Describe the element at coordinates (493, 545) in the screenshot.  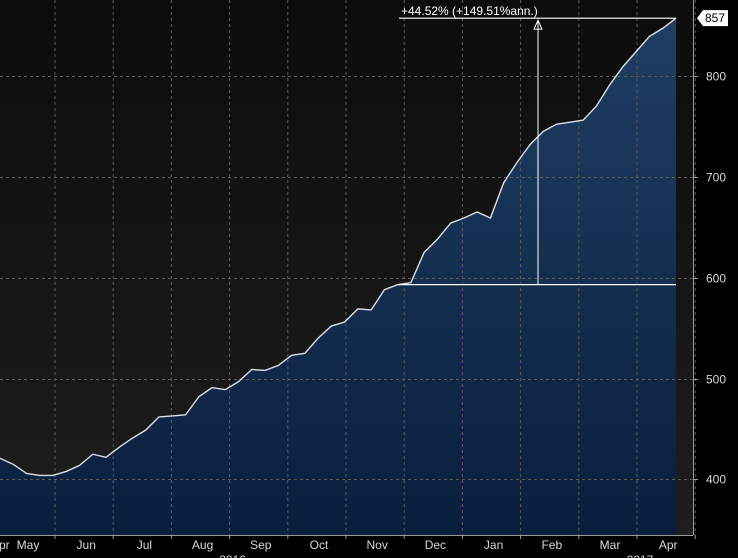
I see `x-tick-label: Jan` at that location.